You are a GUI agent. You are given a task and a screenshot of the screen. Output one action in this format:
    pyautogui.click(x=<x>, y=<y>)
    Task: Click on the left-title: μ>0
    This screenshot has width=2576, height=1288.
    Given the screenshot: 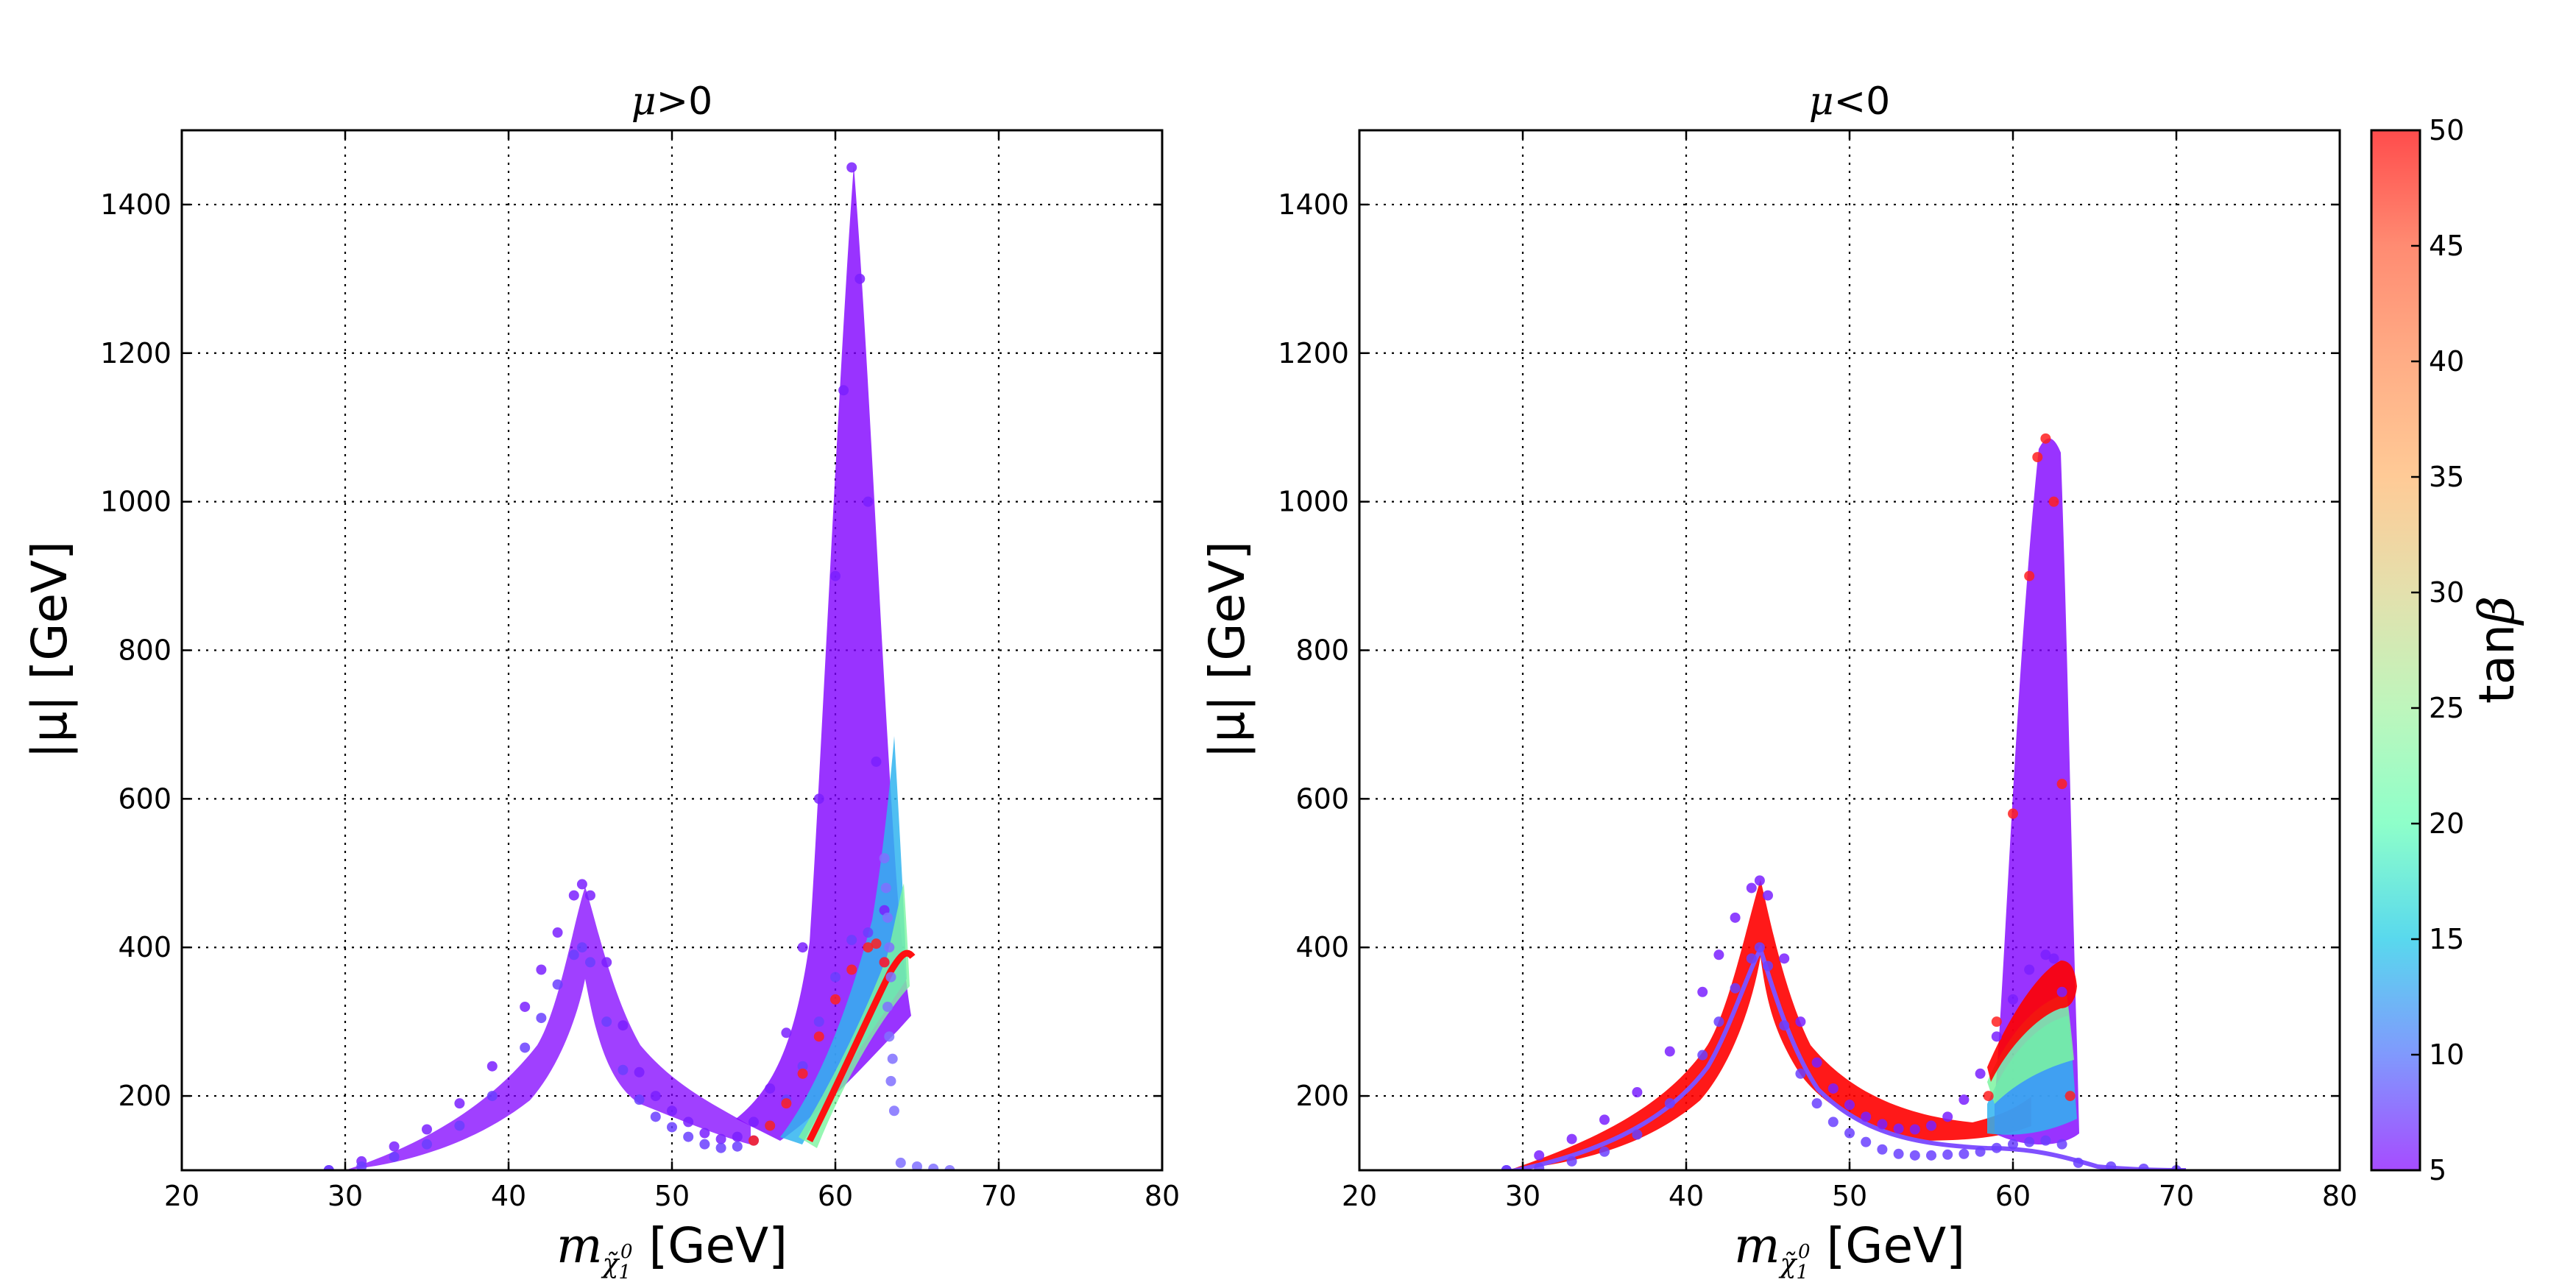 What is the action you would take?
    pyautogui.click(x=671, y=102)
    